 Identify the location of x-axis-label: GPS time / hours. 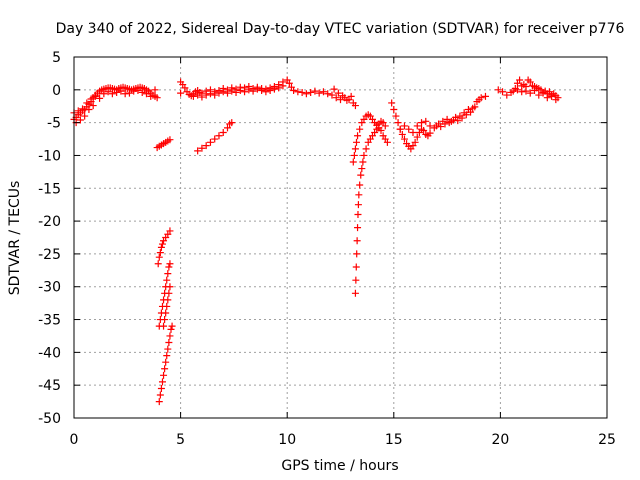
(339, 466).